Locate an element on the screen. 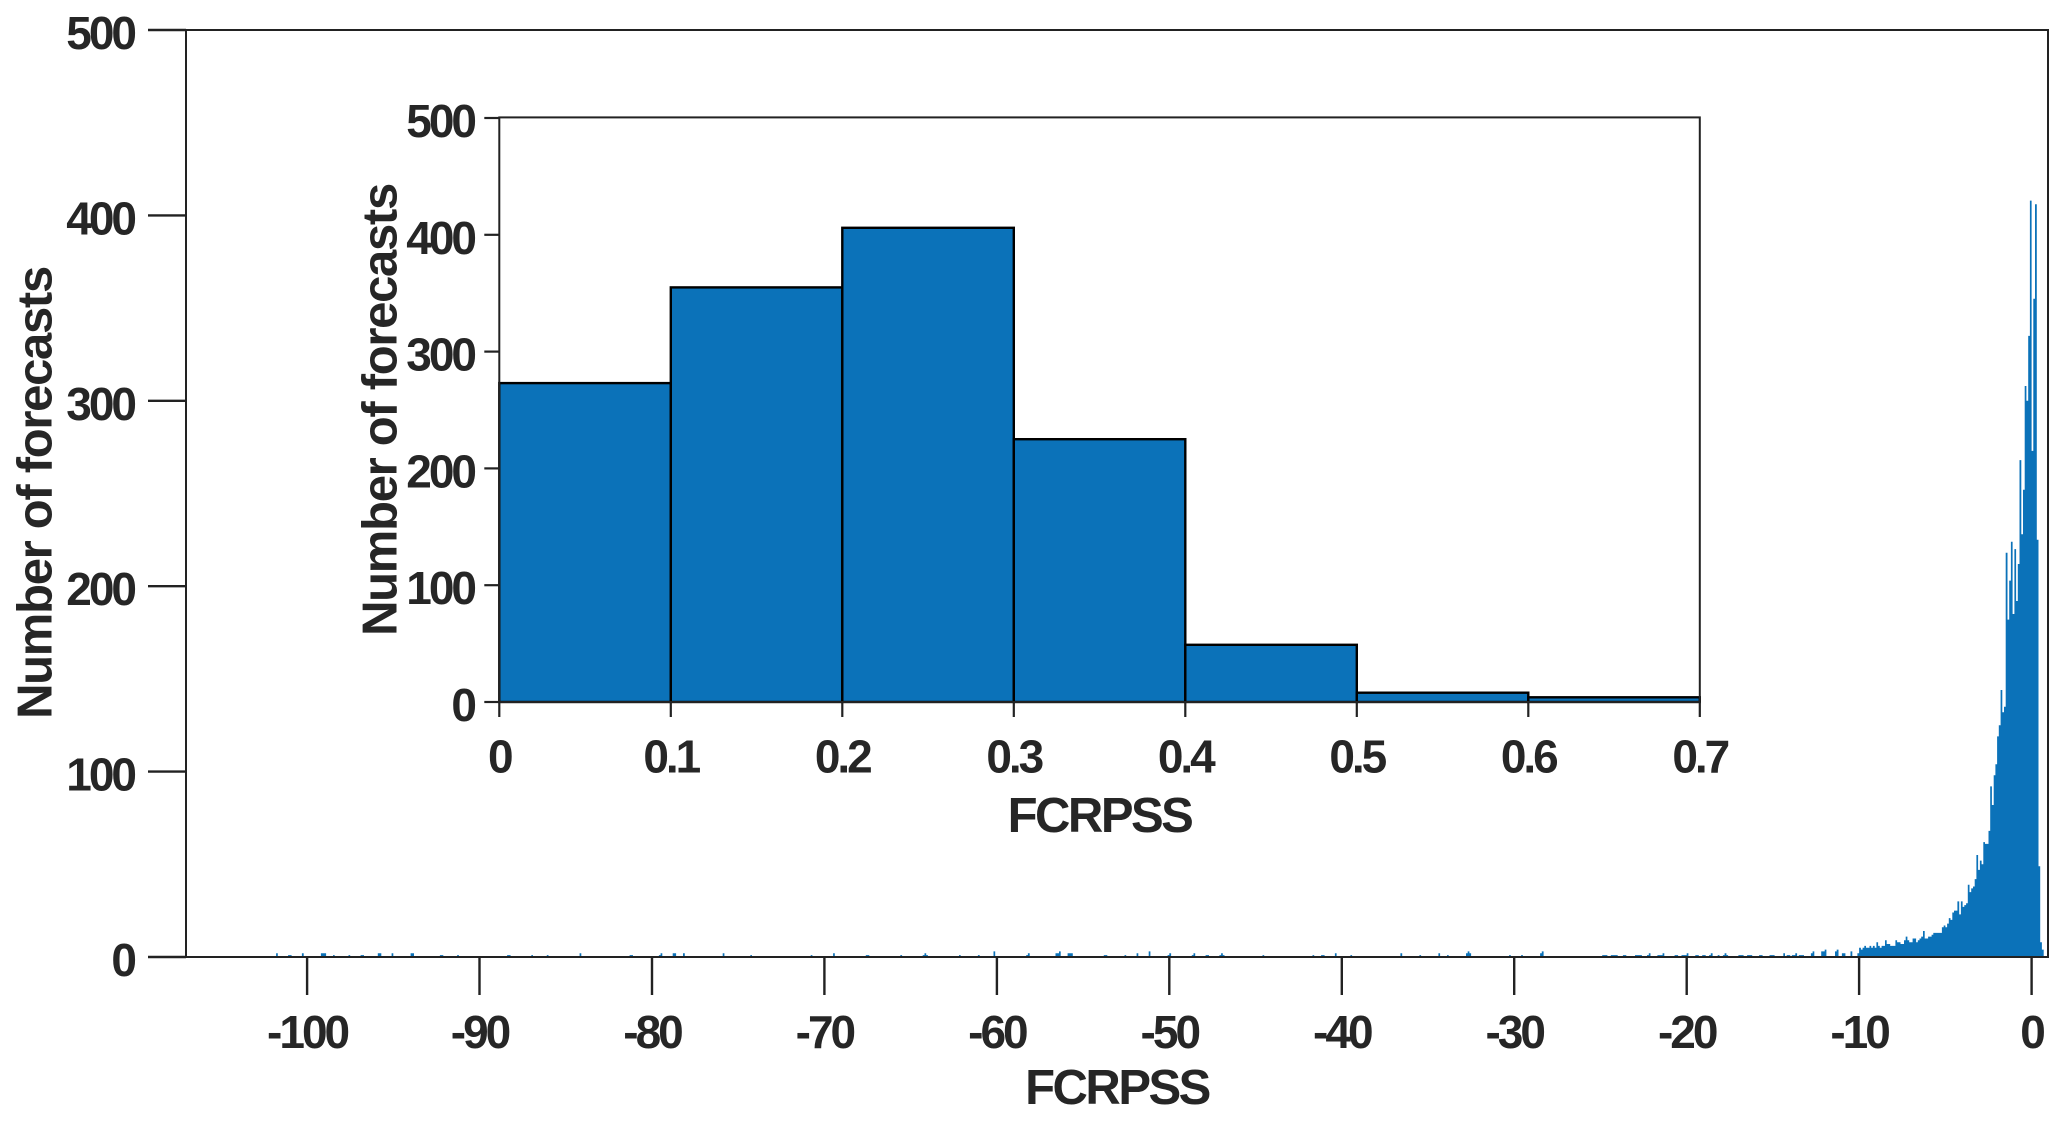 This screenshot has width=2067, height=1122. svg-text: 0.7 is located at coordinates (1700, 757).